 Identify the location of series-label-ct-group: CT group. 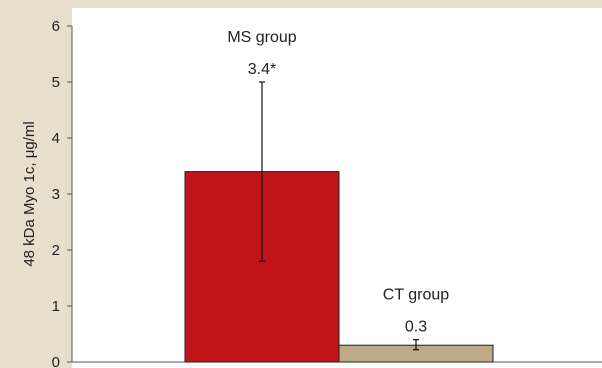
(416, 295).